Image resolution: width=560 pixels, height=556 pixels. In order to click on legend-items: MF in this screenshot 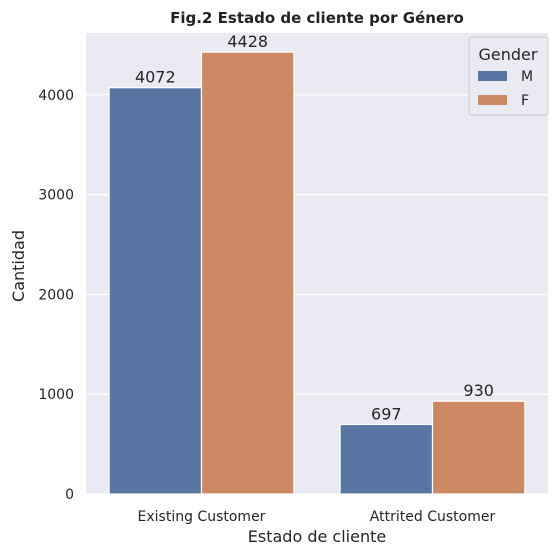, I will do `click(505, 89)`.